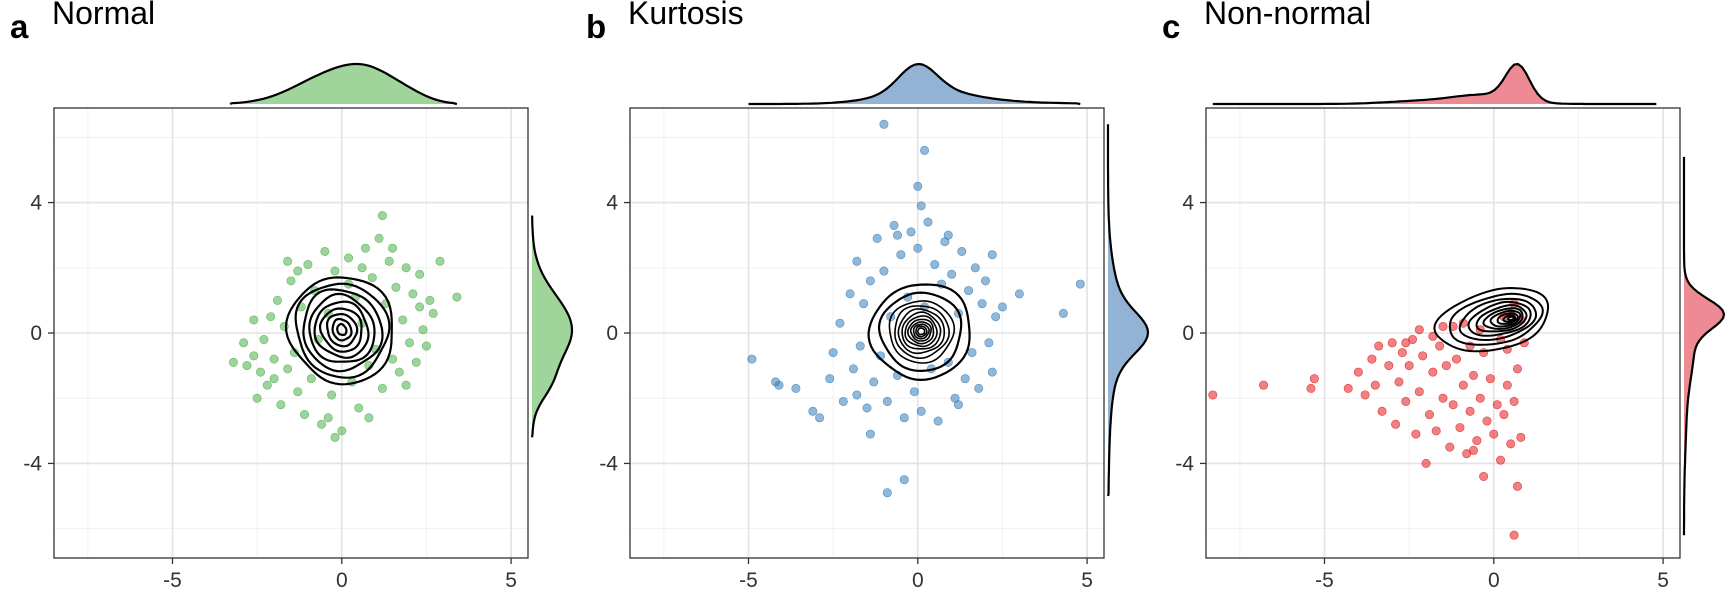 This screenshot has width=1728, height=614. What do you see at coordinates (686, 15) in the screenshot?
I see `panel-title-b: Kurtosis` at bounding box center [686, 15].